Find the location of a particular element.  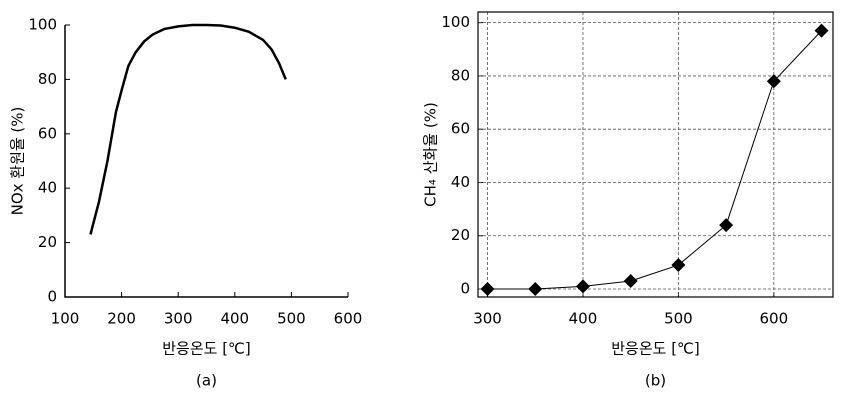

x-tick-label: 100 is located at coordinates (65, 319).